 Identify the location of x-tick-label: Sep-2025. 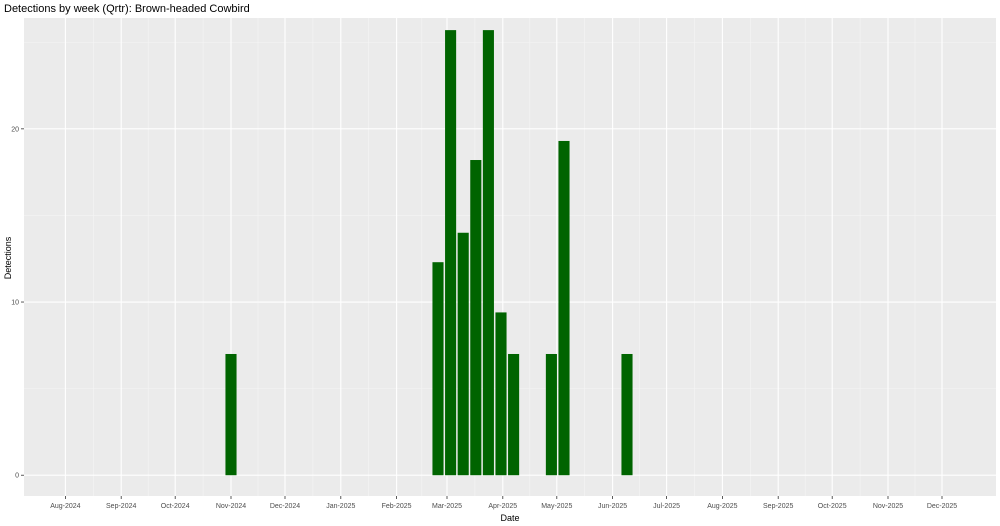
(778, 506).